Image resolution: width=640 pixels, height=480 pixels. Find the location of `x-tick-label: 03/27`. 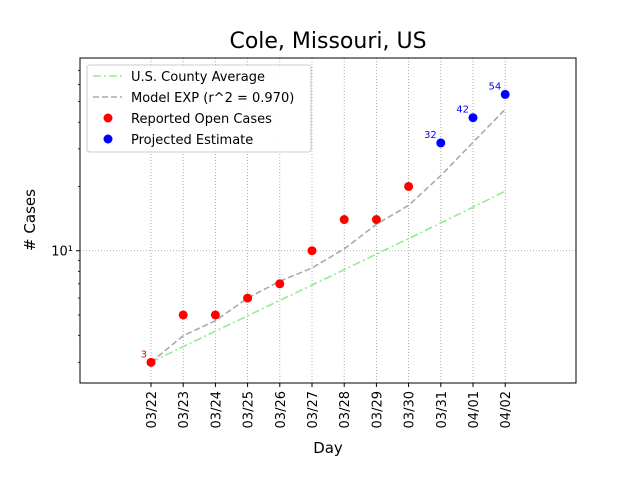

x-tick-label: 03/27 is located at coordinates (313, 409).